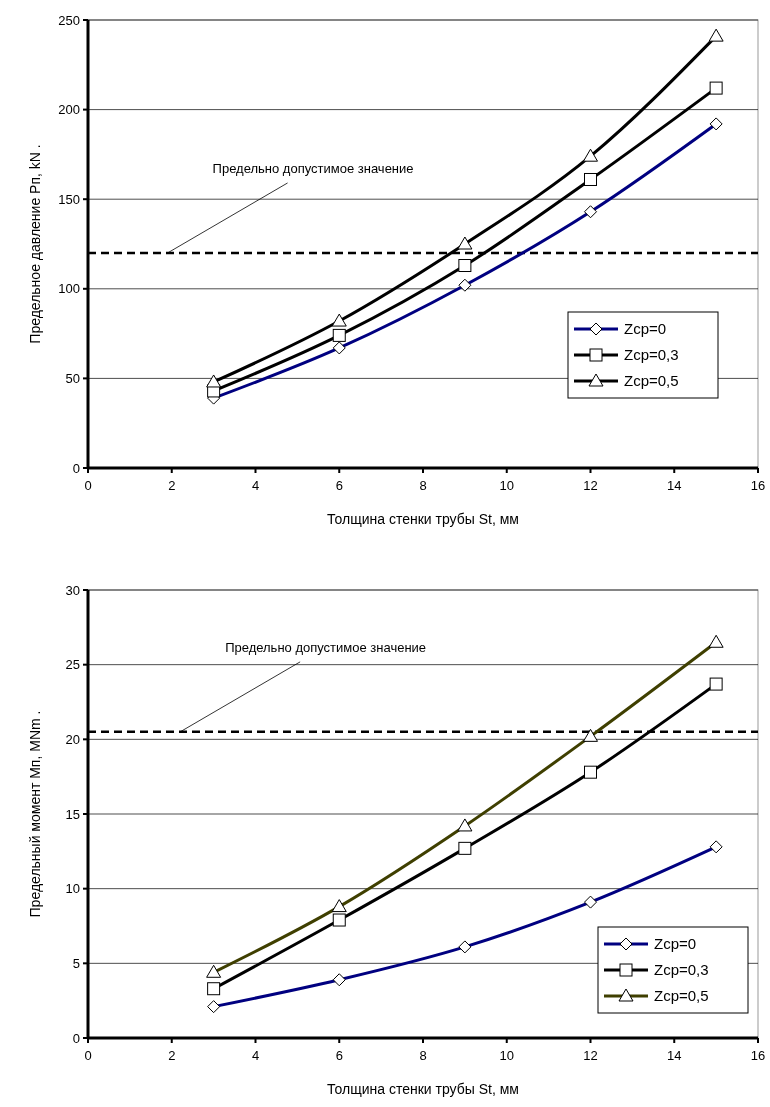 The height and width of the screenshot is (1107, 770). What do you see at coordinates (72, 590) in the screenshot?
I see `y-tick-label: 30` at bounding box center [72, 590].